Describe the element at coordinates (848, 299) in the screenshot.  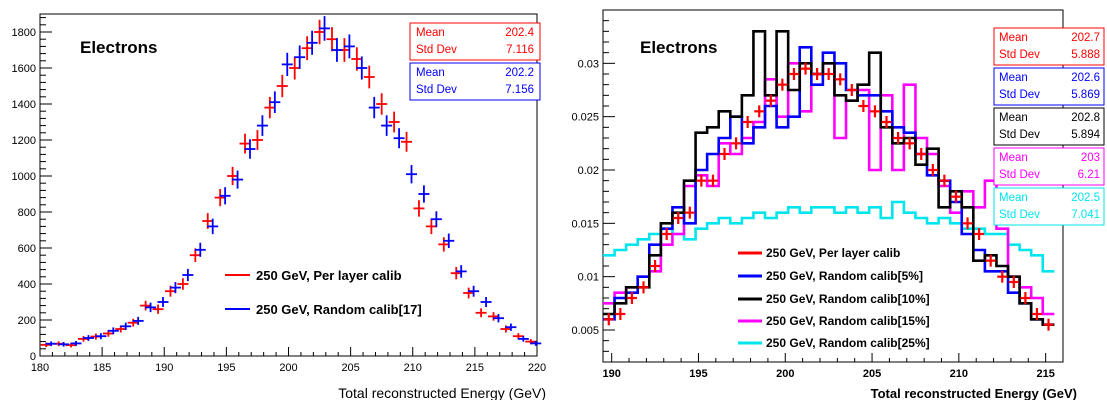
I see `legend-label: 250 GeV, Random calib[10%]` at that location.